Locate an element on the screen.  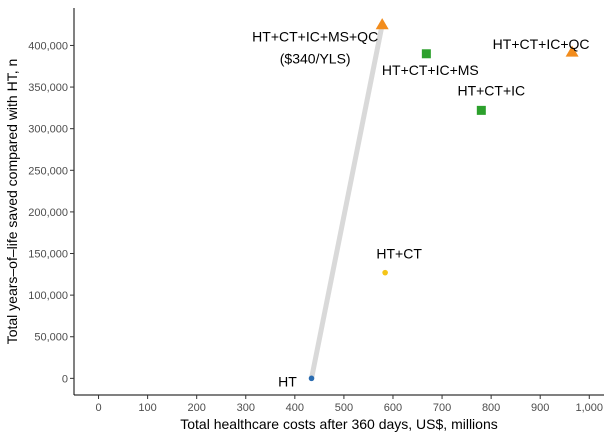
point-label-ht-ct-ic: HT+CT+IC is located at coordinates (491, 90).